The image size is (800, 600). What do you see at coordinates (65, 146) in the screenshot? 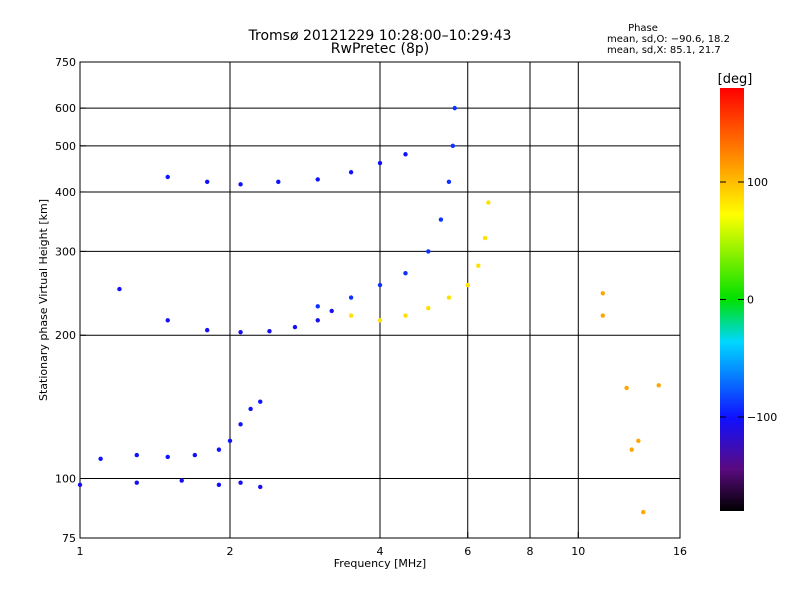
I see `y-tick-label: 500` at bounding box center [65, 146].